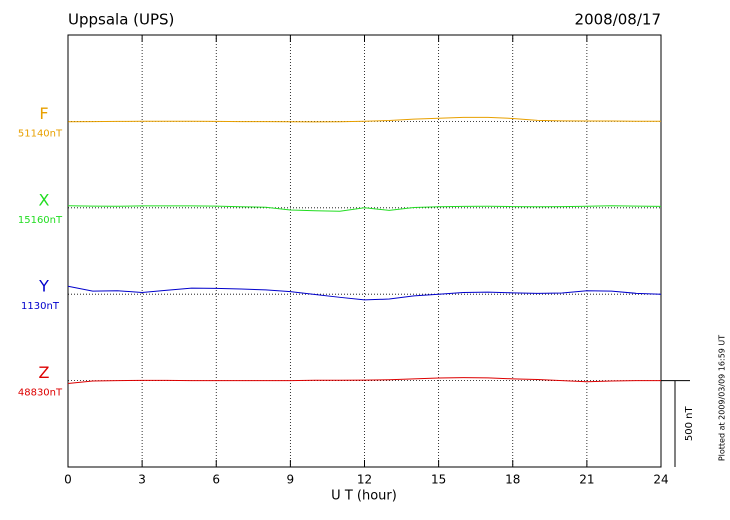 The height and width of the screenshot is (520, 730). What do you see at coordinates (40, 306) in the screenshot?
I see `series-baseline-label: 1130nT` at bounding box center [40, 306].